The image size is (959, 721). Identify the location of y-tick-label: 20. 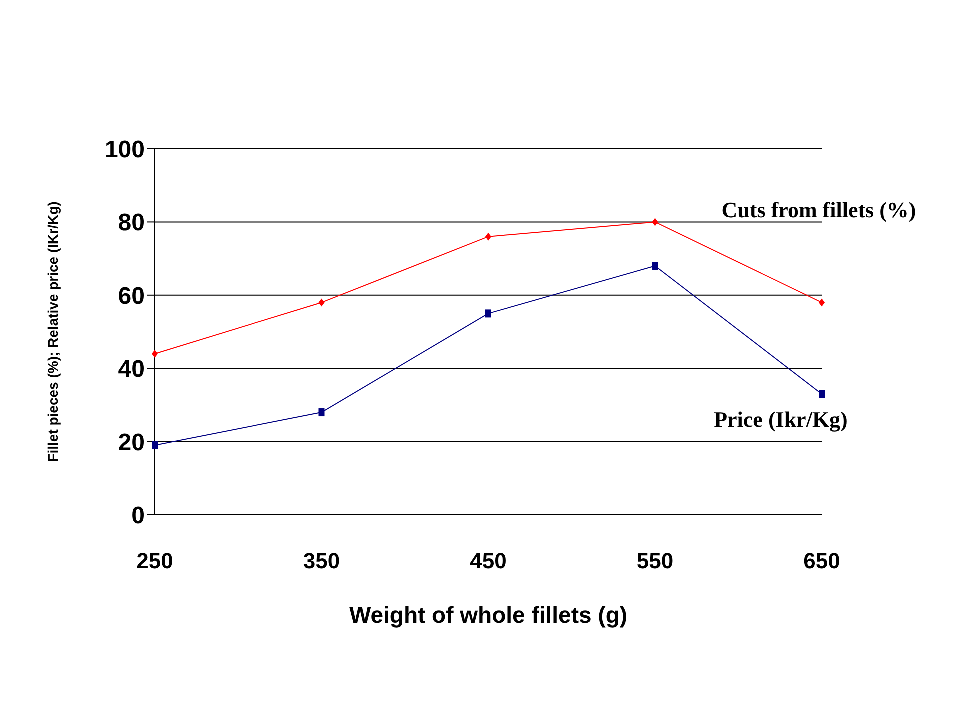
(131, 442).